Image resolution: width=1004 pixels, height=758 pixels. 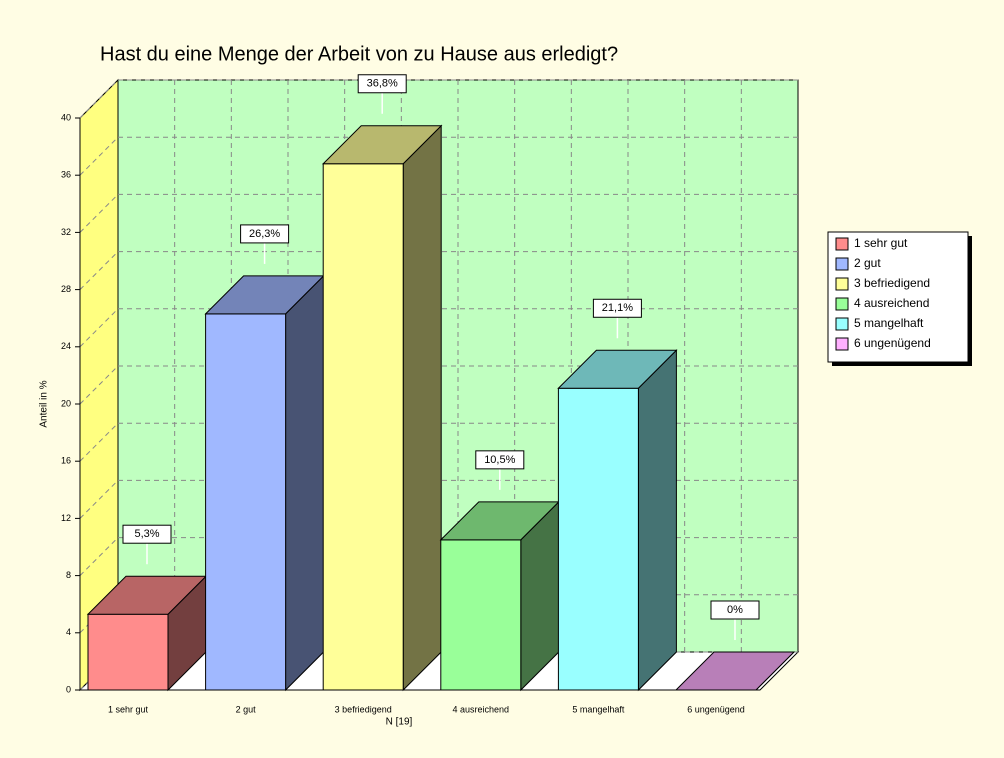 I want to click on x-tick-label: 6 ungenügend, so click(x=716, y=709).